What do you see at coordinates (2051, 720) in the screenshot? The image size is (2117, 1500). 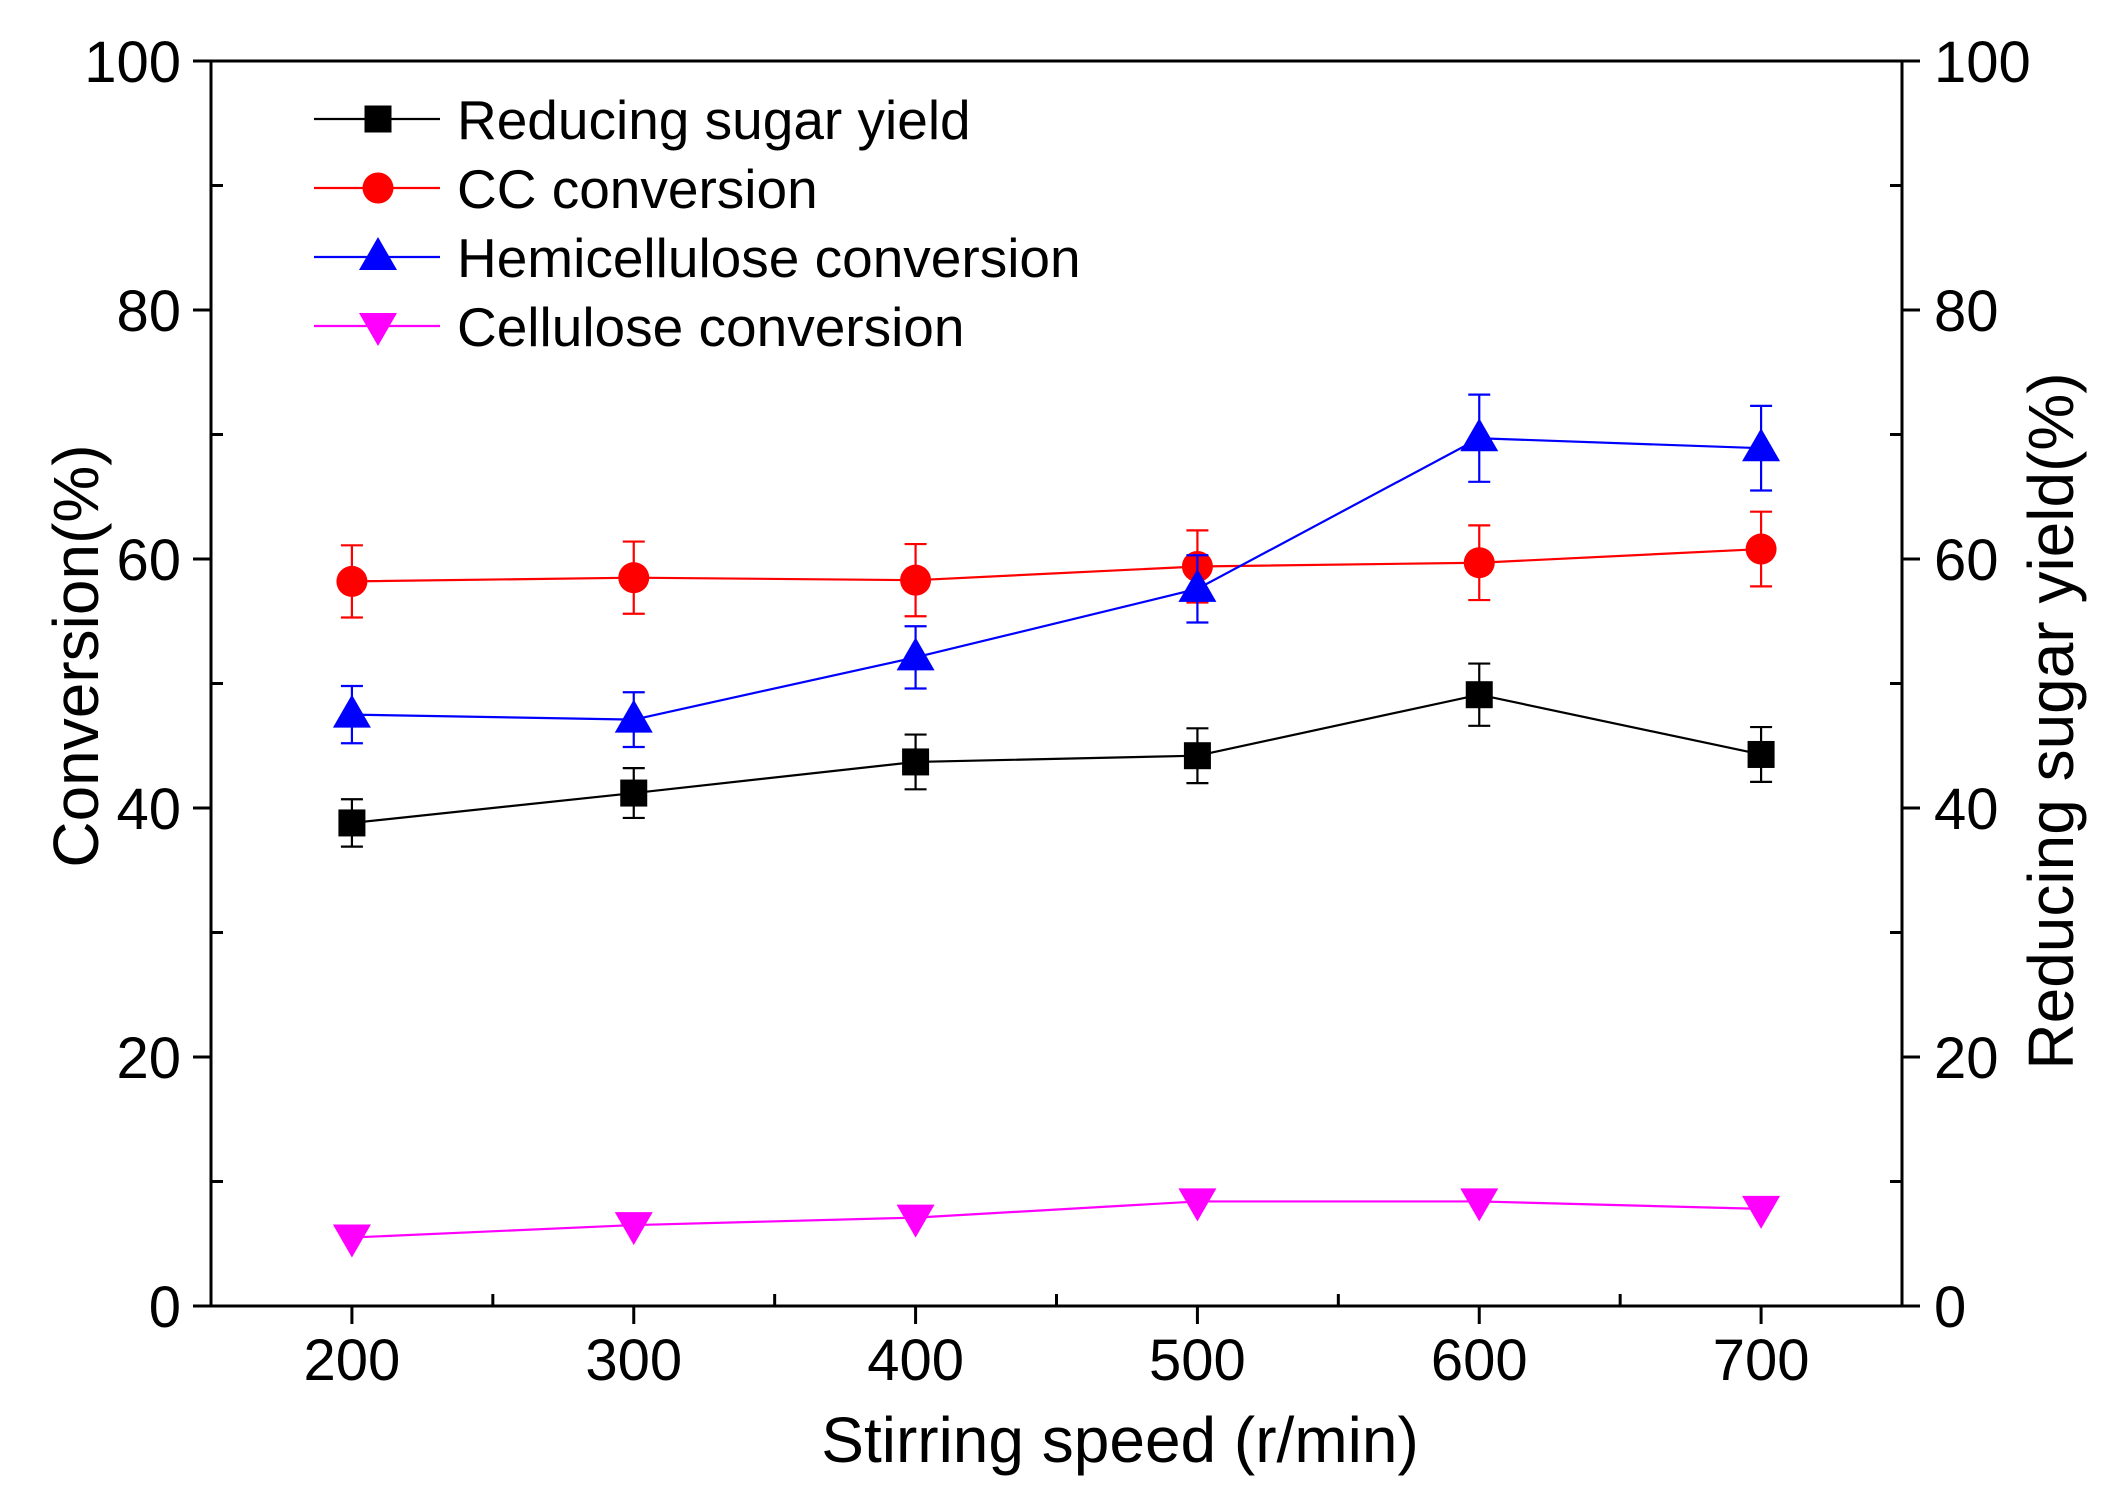 I see `y-axis-label-right: Reducing sugar yield(%)` at bounding box center [2051, 720].